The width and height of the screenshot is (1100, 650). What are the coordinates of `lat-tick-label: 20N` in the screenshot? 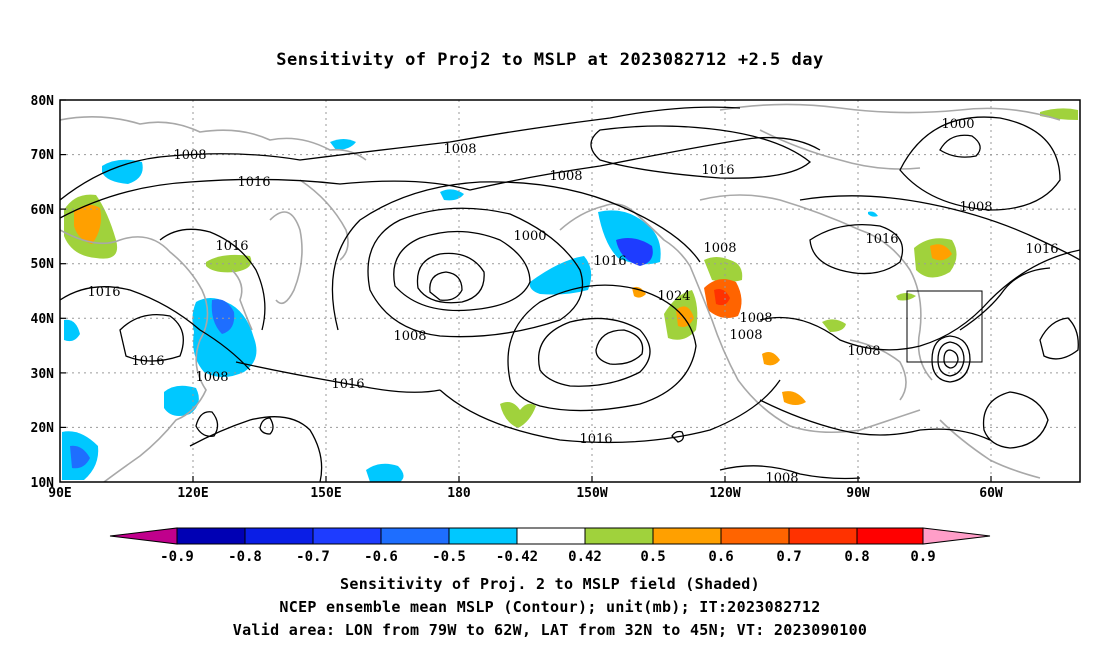 It's located at (43, 428).